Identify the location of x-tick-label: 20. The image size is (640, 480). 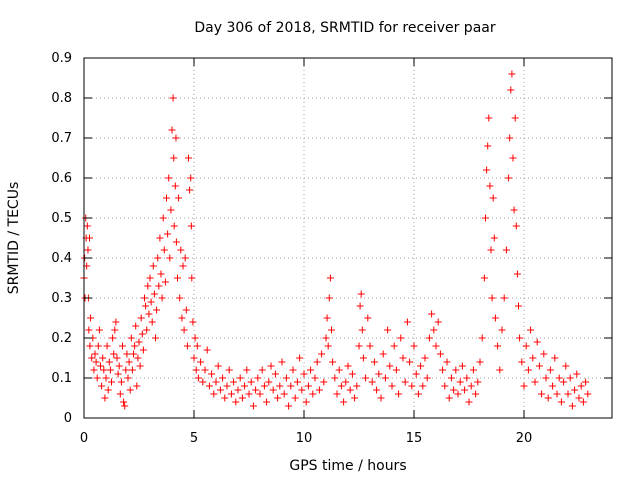
(524, 438).